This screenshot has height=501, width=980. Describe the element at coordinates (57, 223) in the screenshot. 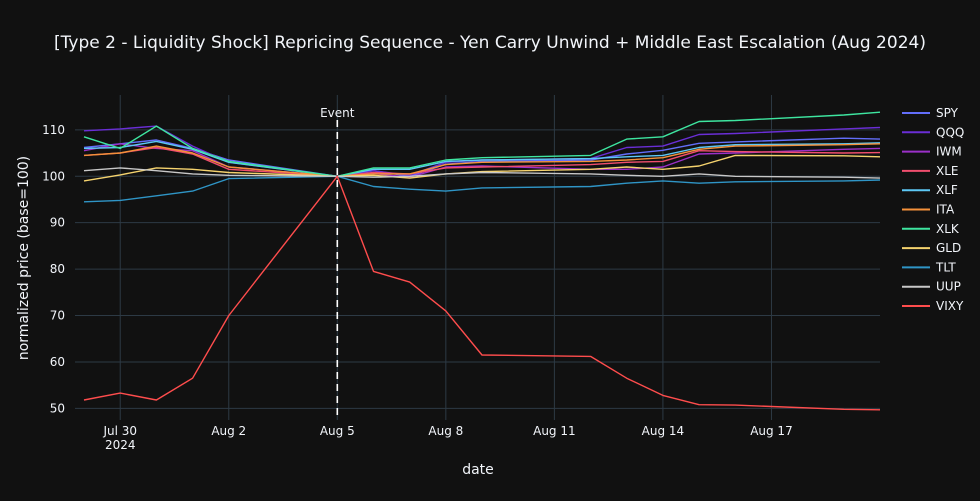

I see `y-tick-label: 90` at that location.